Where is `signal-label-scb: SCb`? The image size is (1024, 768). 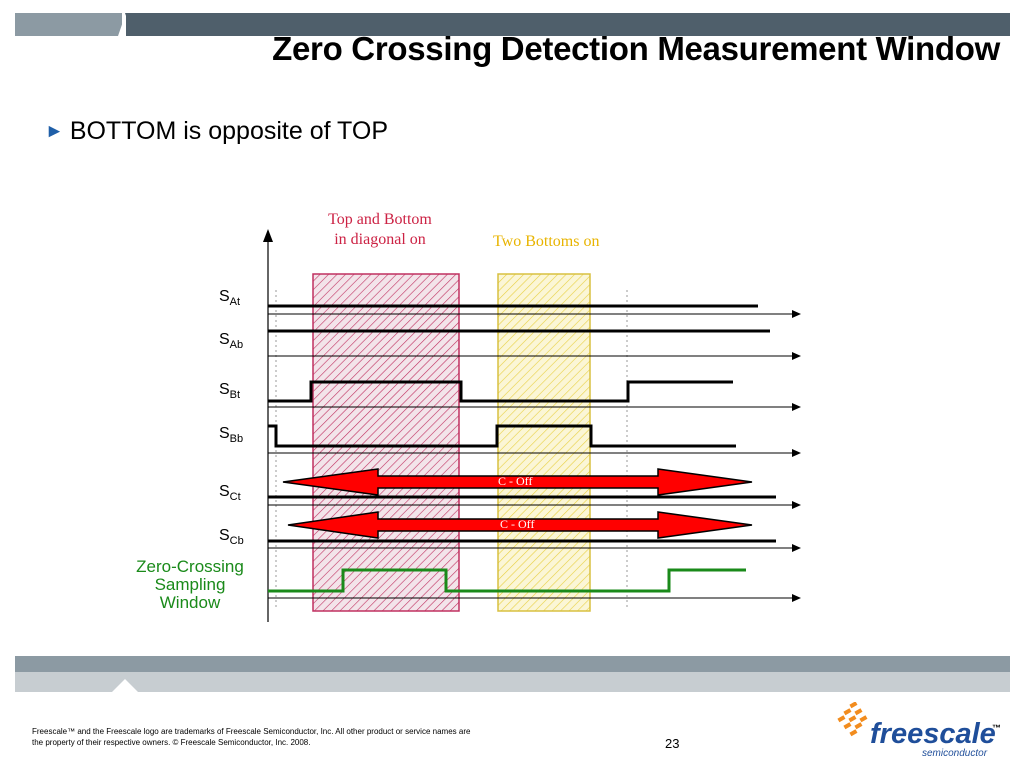
signal-label-scb: SCb is located at coordinates (231, 537).